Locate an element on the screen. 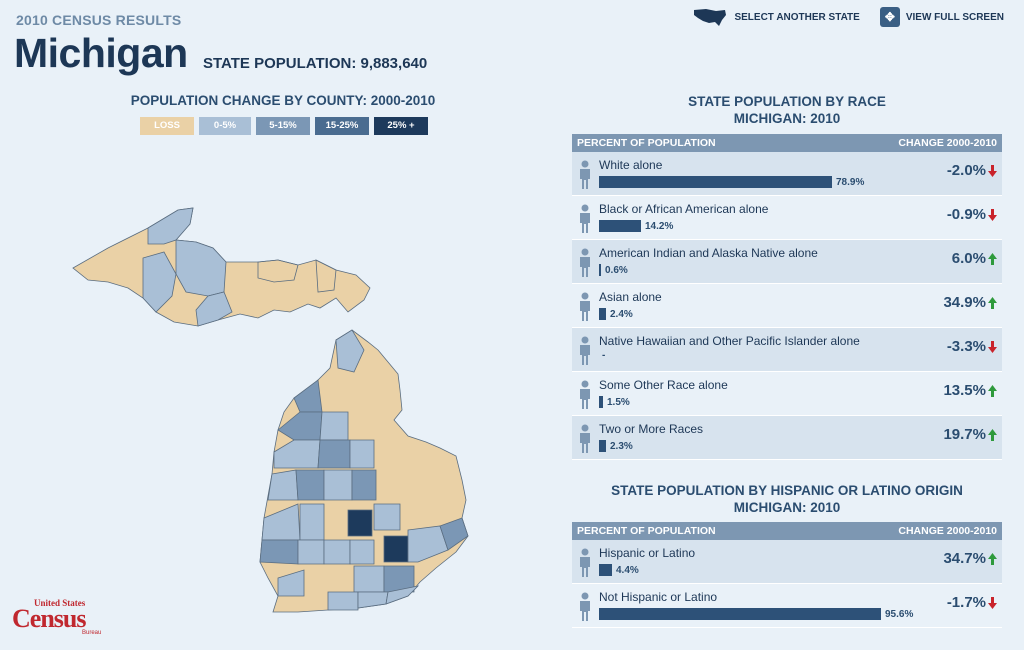 This screenshot has width=1024, height=650. hispanic-change: 34.7% is located at coordinates (970, 558).